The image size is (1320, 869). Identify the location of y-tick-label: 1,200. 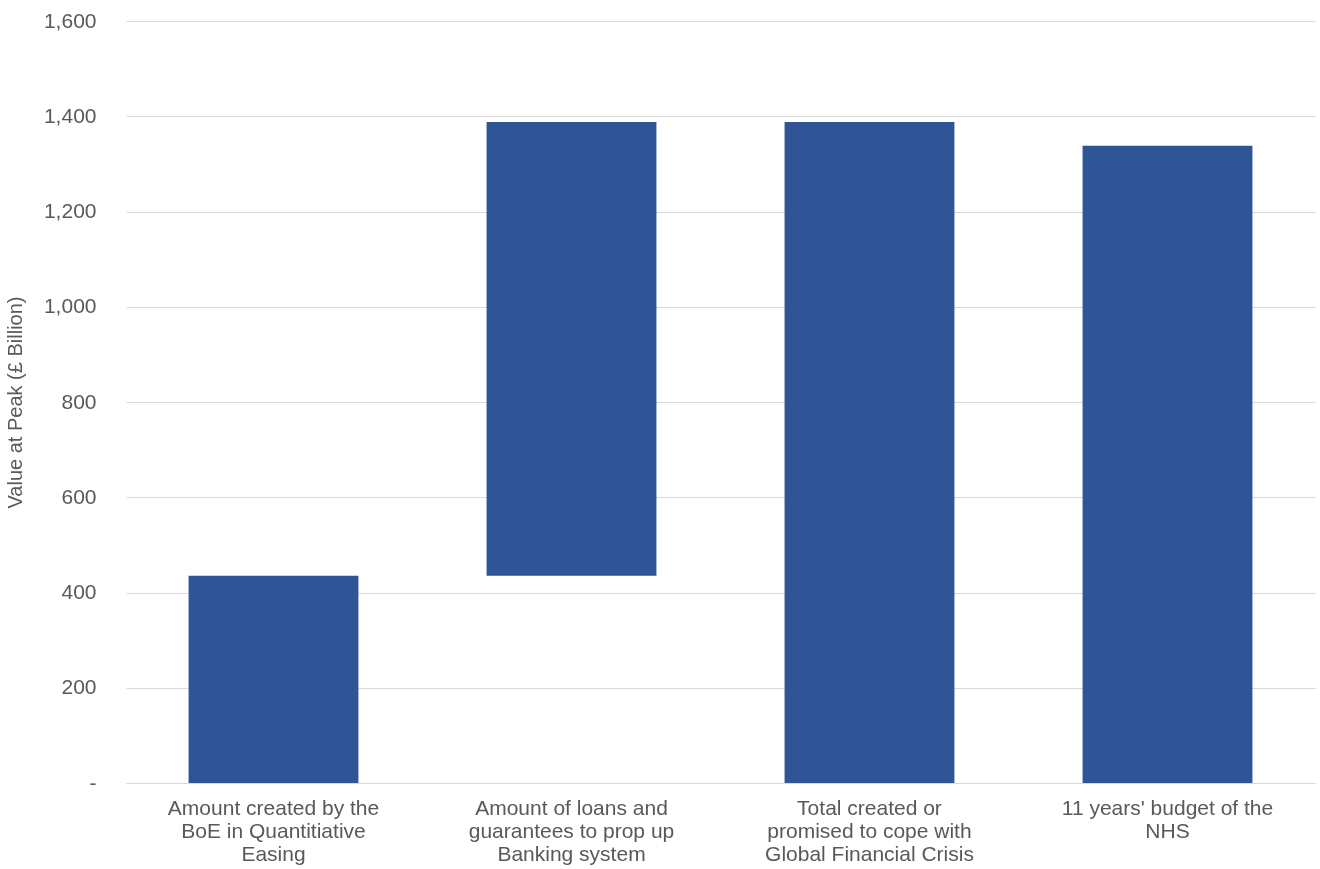
(70, 210).